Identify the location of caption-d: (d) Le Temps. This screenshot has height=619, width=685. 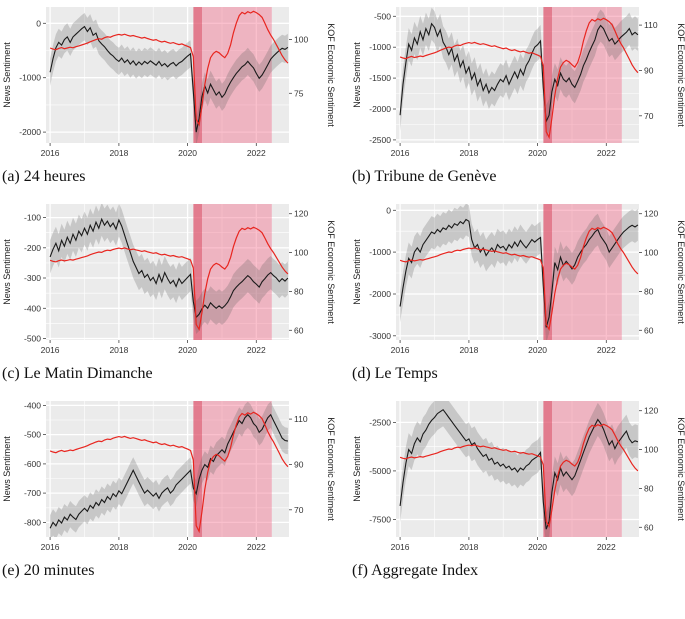
(395, 373).